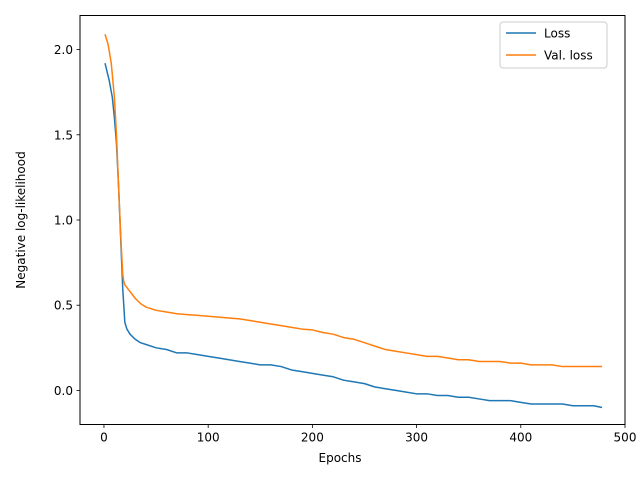 The height and width of the screenshot is (480, 640). Describe the element at coordinates (568, 56) in the screenshot. I see `legend-label-val-loss: Val. loss` at that location.